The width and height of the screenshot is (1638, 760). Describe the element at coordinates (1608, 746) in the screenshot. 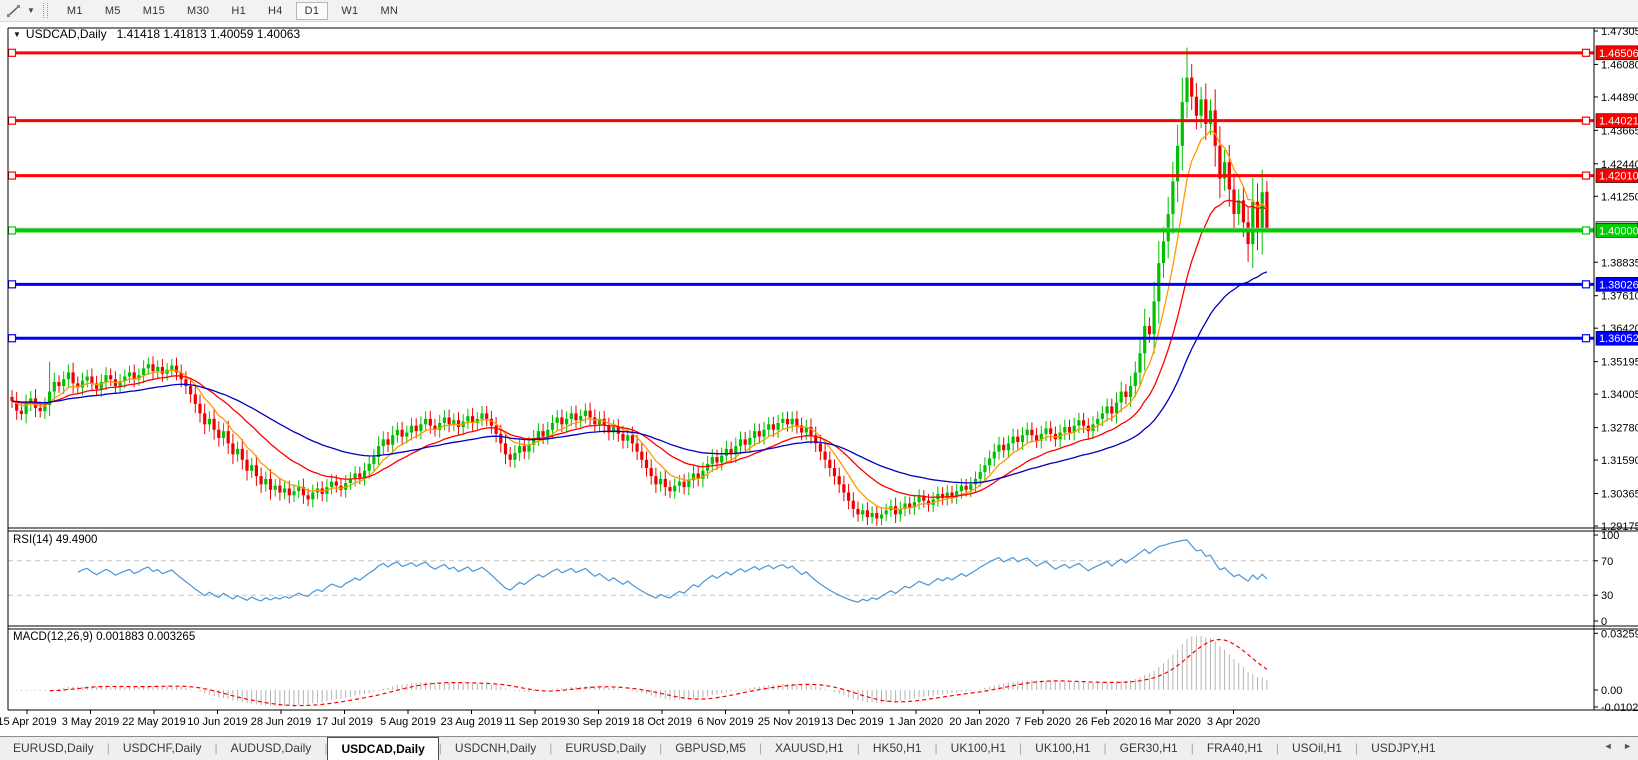

I see `tab-scroll-left-icon: ◄` at that location.